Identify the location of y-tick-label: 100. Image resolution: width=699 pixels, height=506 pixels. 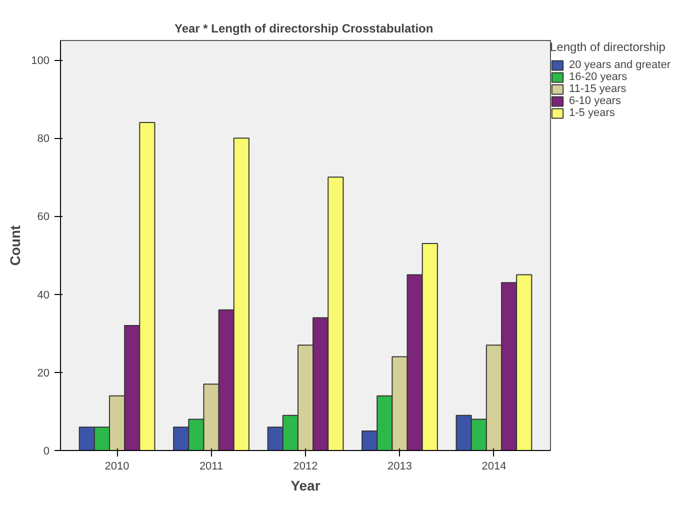
(40, 61).